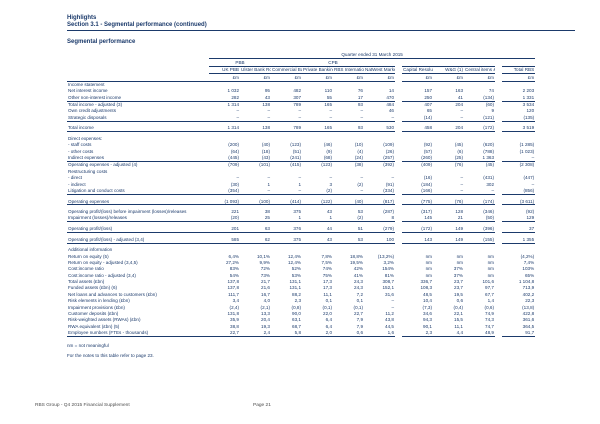 The image size is (600, 424). Describe the element at coordinates (448, 158) in the screenshot. I see `value-cell: (25)` at that location.